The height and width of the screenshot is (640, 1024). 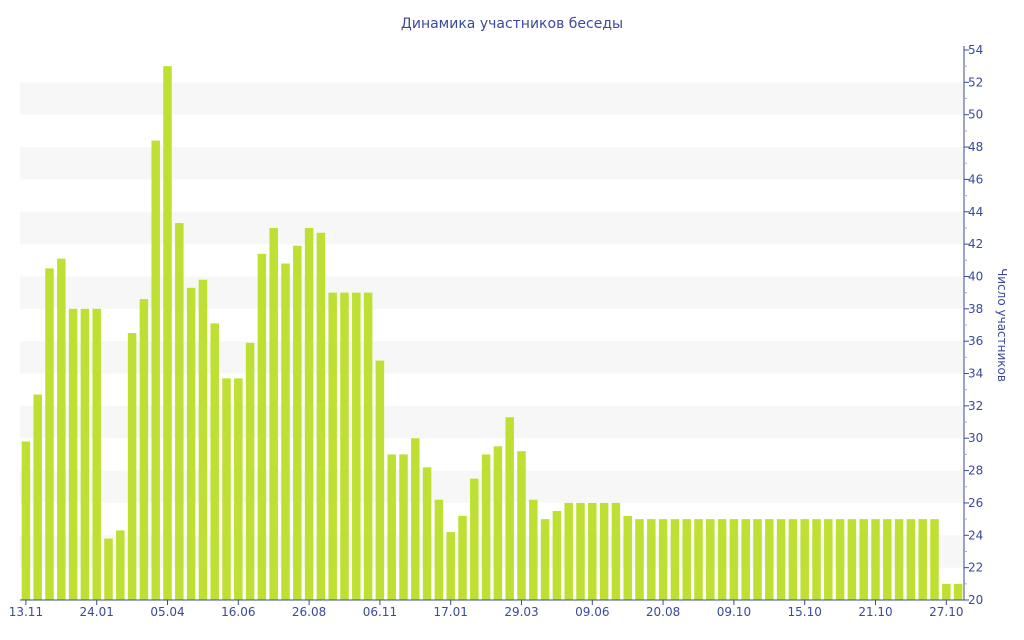 I want to click on y-tick-label: 22, so click(x=975, y=568).